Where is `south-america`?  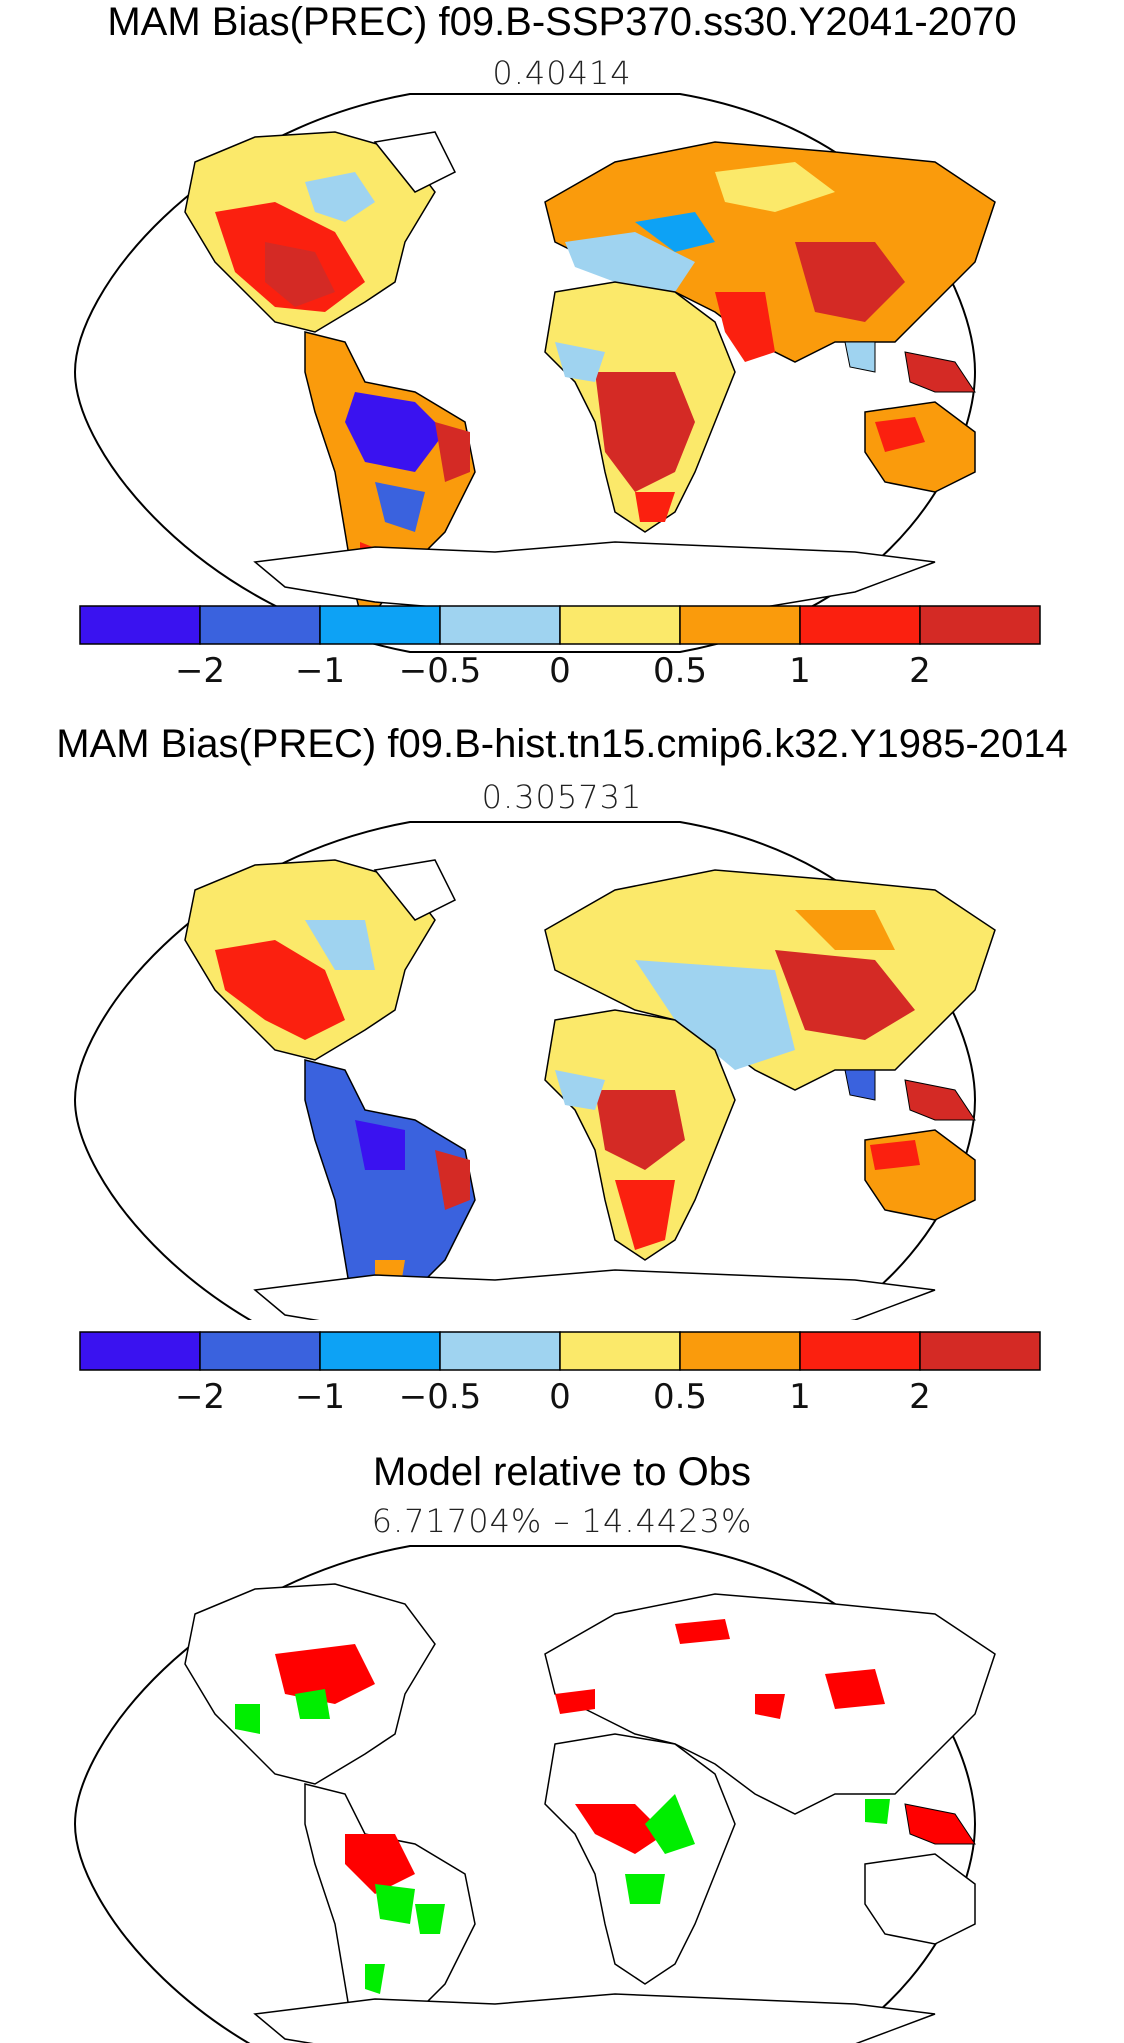 south-america is located at coordinates (390, 1189).